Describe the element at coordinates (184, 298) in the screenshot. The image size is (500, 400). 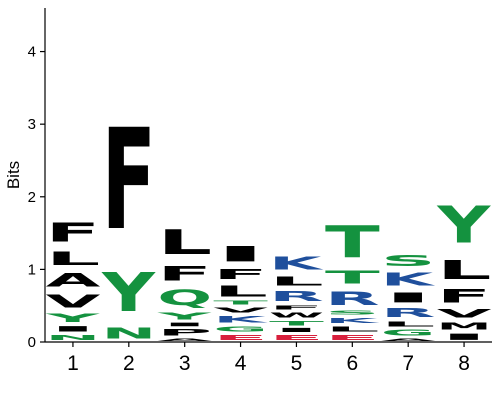
I see `logo-letter-q: Q` at that location.